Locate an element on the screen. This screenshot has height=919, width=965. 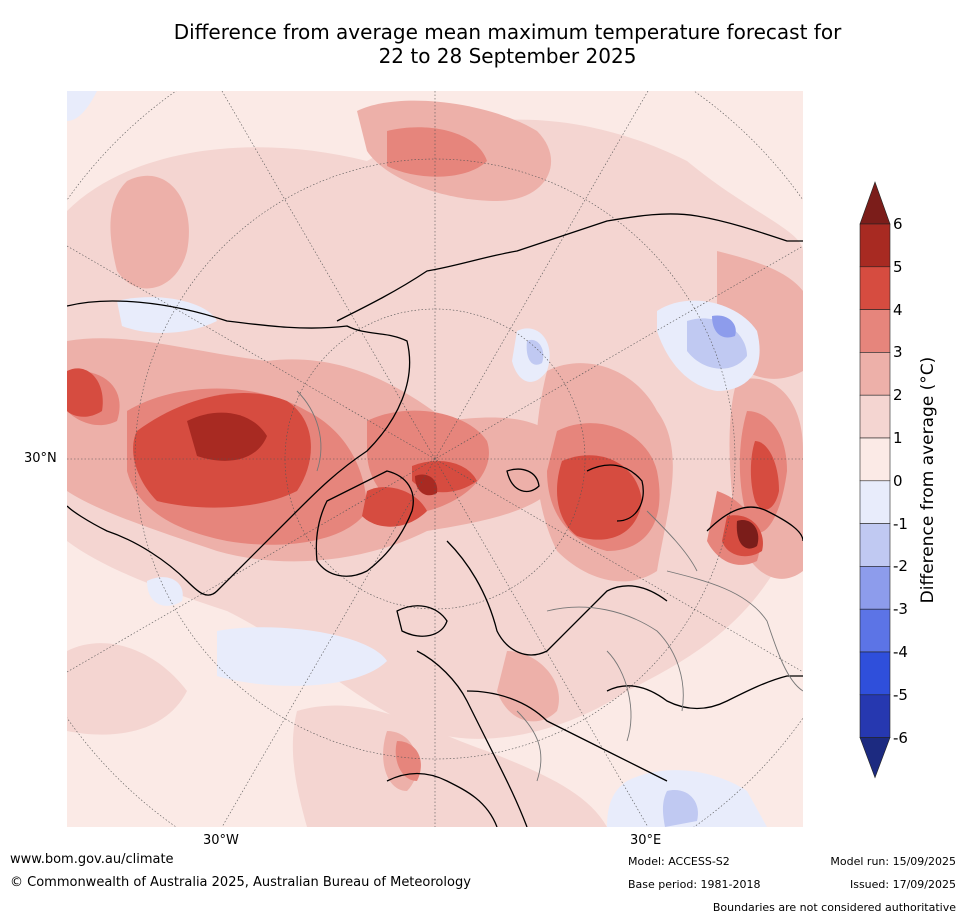
colorbar-band-neg3_to_neg2 is located at coordinates (875, 588).